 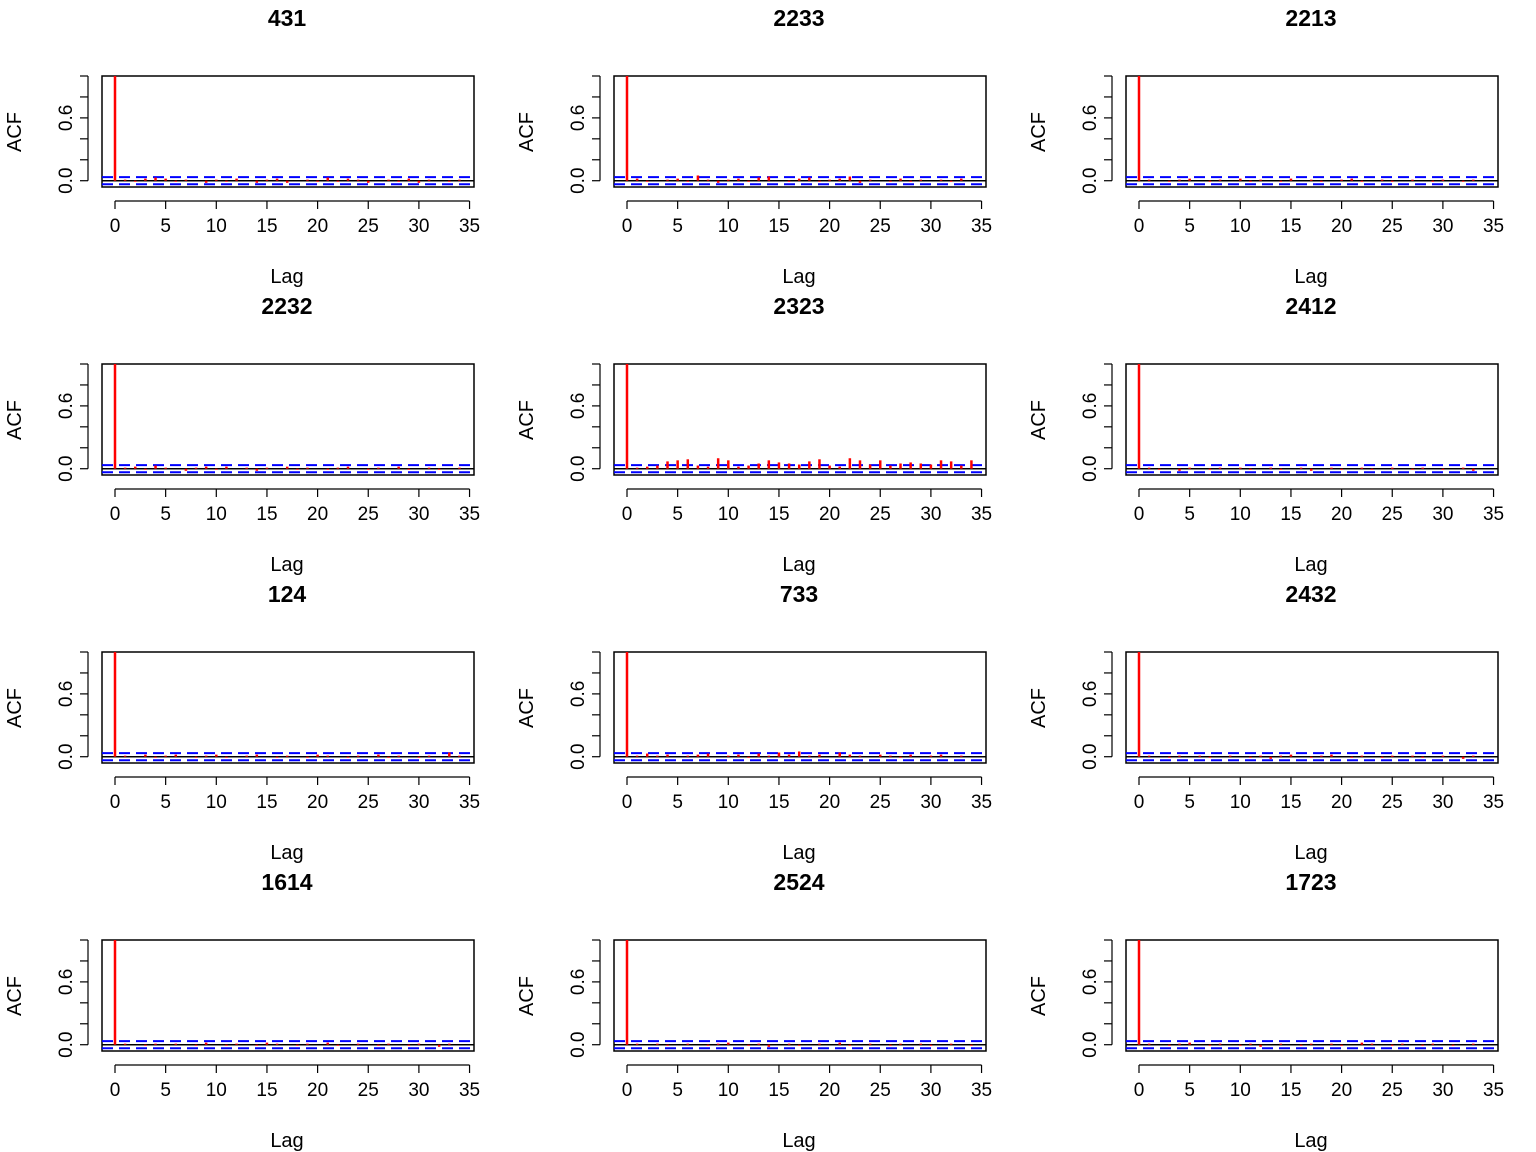 What do you see at coordinates (242, 722) in the screenshot?
I see `acf-chart: 124 0 5 10 15 20 25 30 35 0.0 0.6 Lag ACF` at bounding box center [242, 722].